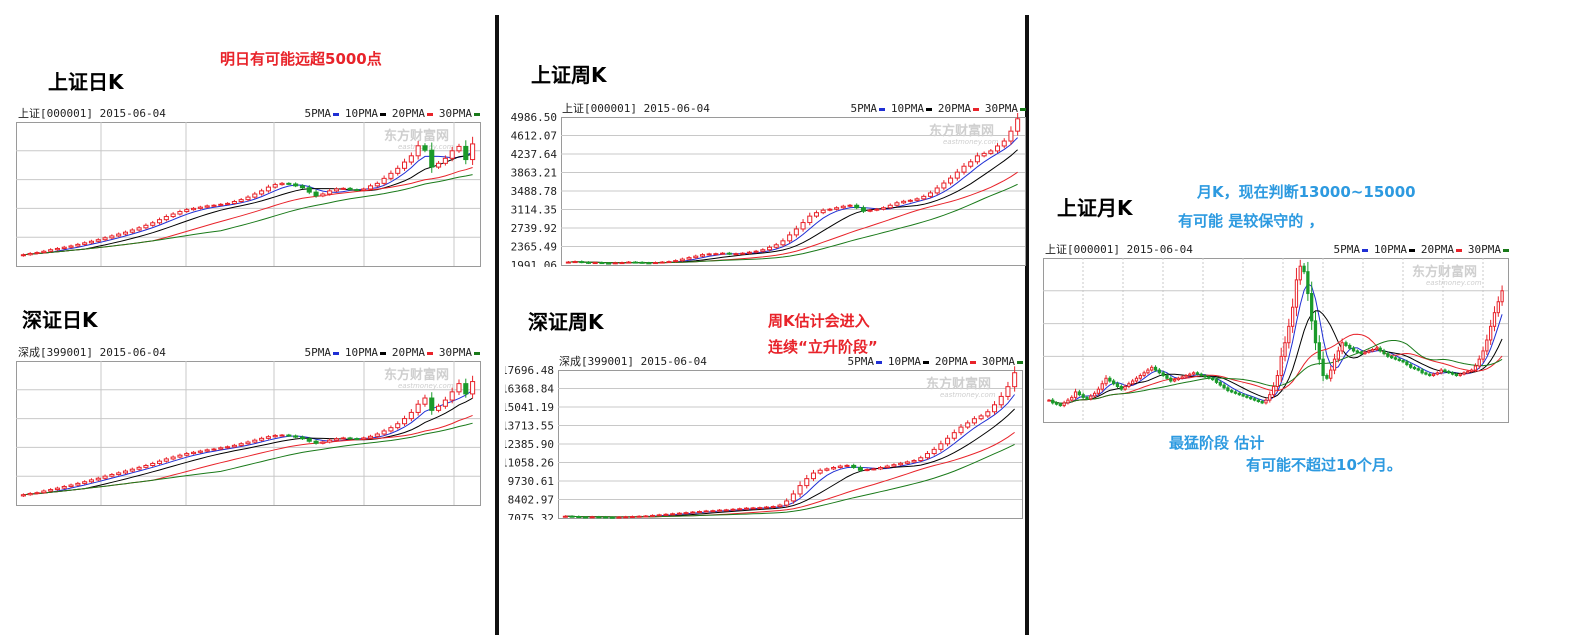 This screenshot has height=635, width=1569. Describe the element at coordinates (961, 131) in the screenshot. I see `watermark-logo: 东方财富网` at that location.